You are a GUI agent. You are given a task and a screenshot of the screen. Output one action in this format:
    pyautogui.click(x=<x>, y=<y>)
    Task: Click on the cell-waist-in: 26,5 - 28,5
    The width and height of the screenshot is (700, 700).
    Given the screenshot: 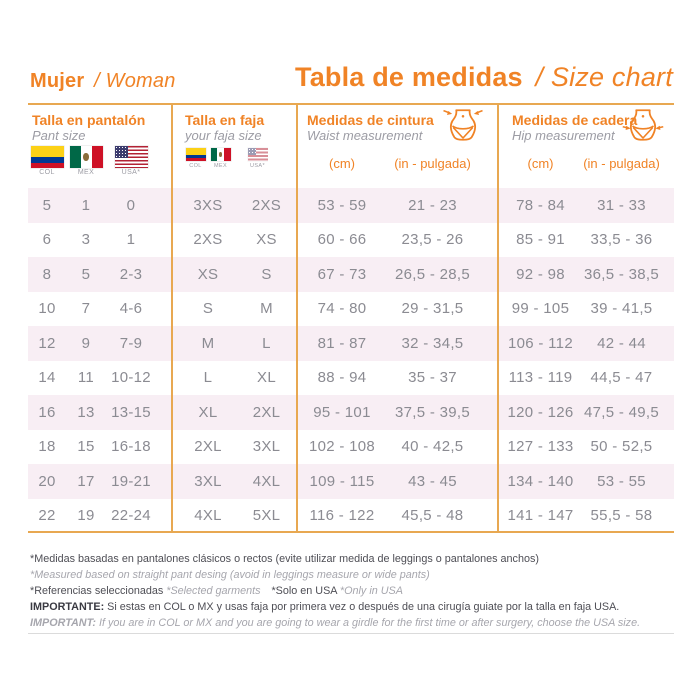 What is the action you would take?
    pyautogui.click(x=432, y=274)
    